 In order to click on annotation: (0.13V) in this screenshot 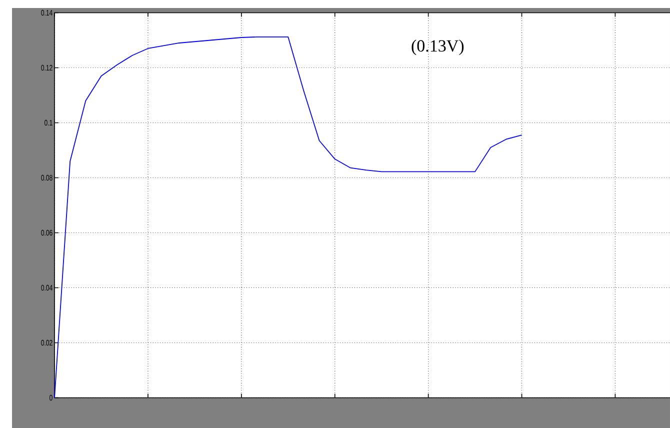, I will do `click(438, 48)`.